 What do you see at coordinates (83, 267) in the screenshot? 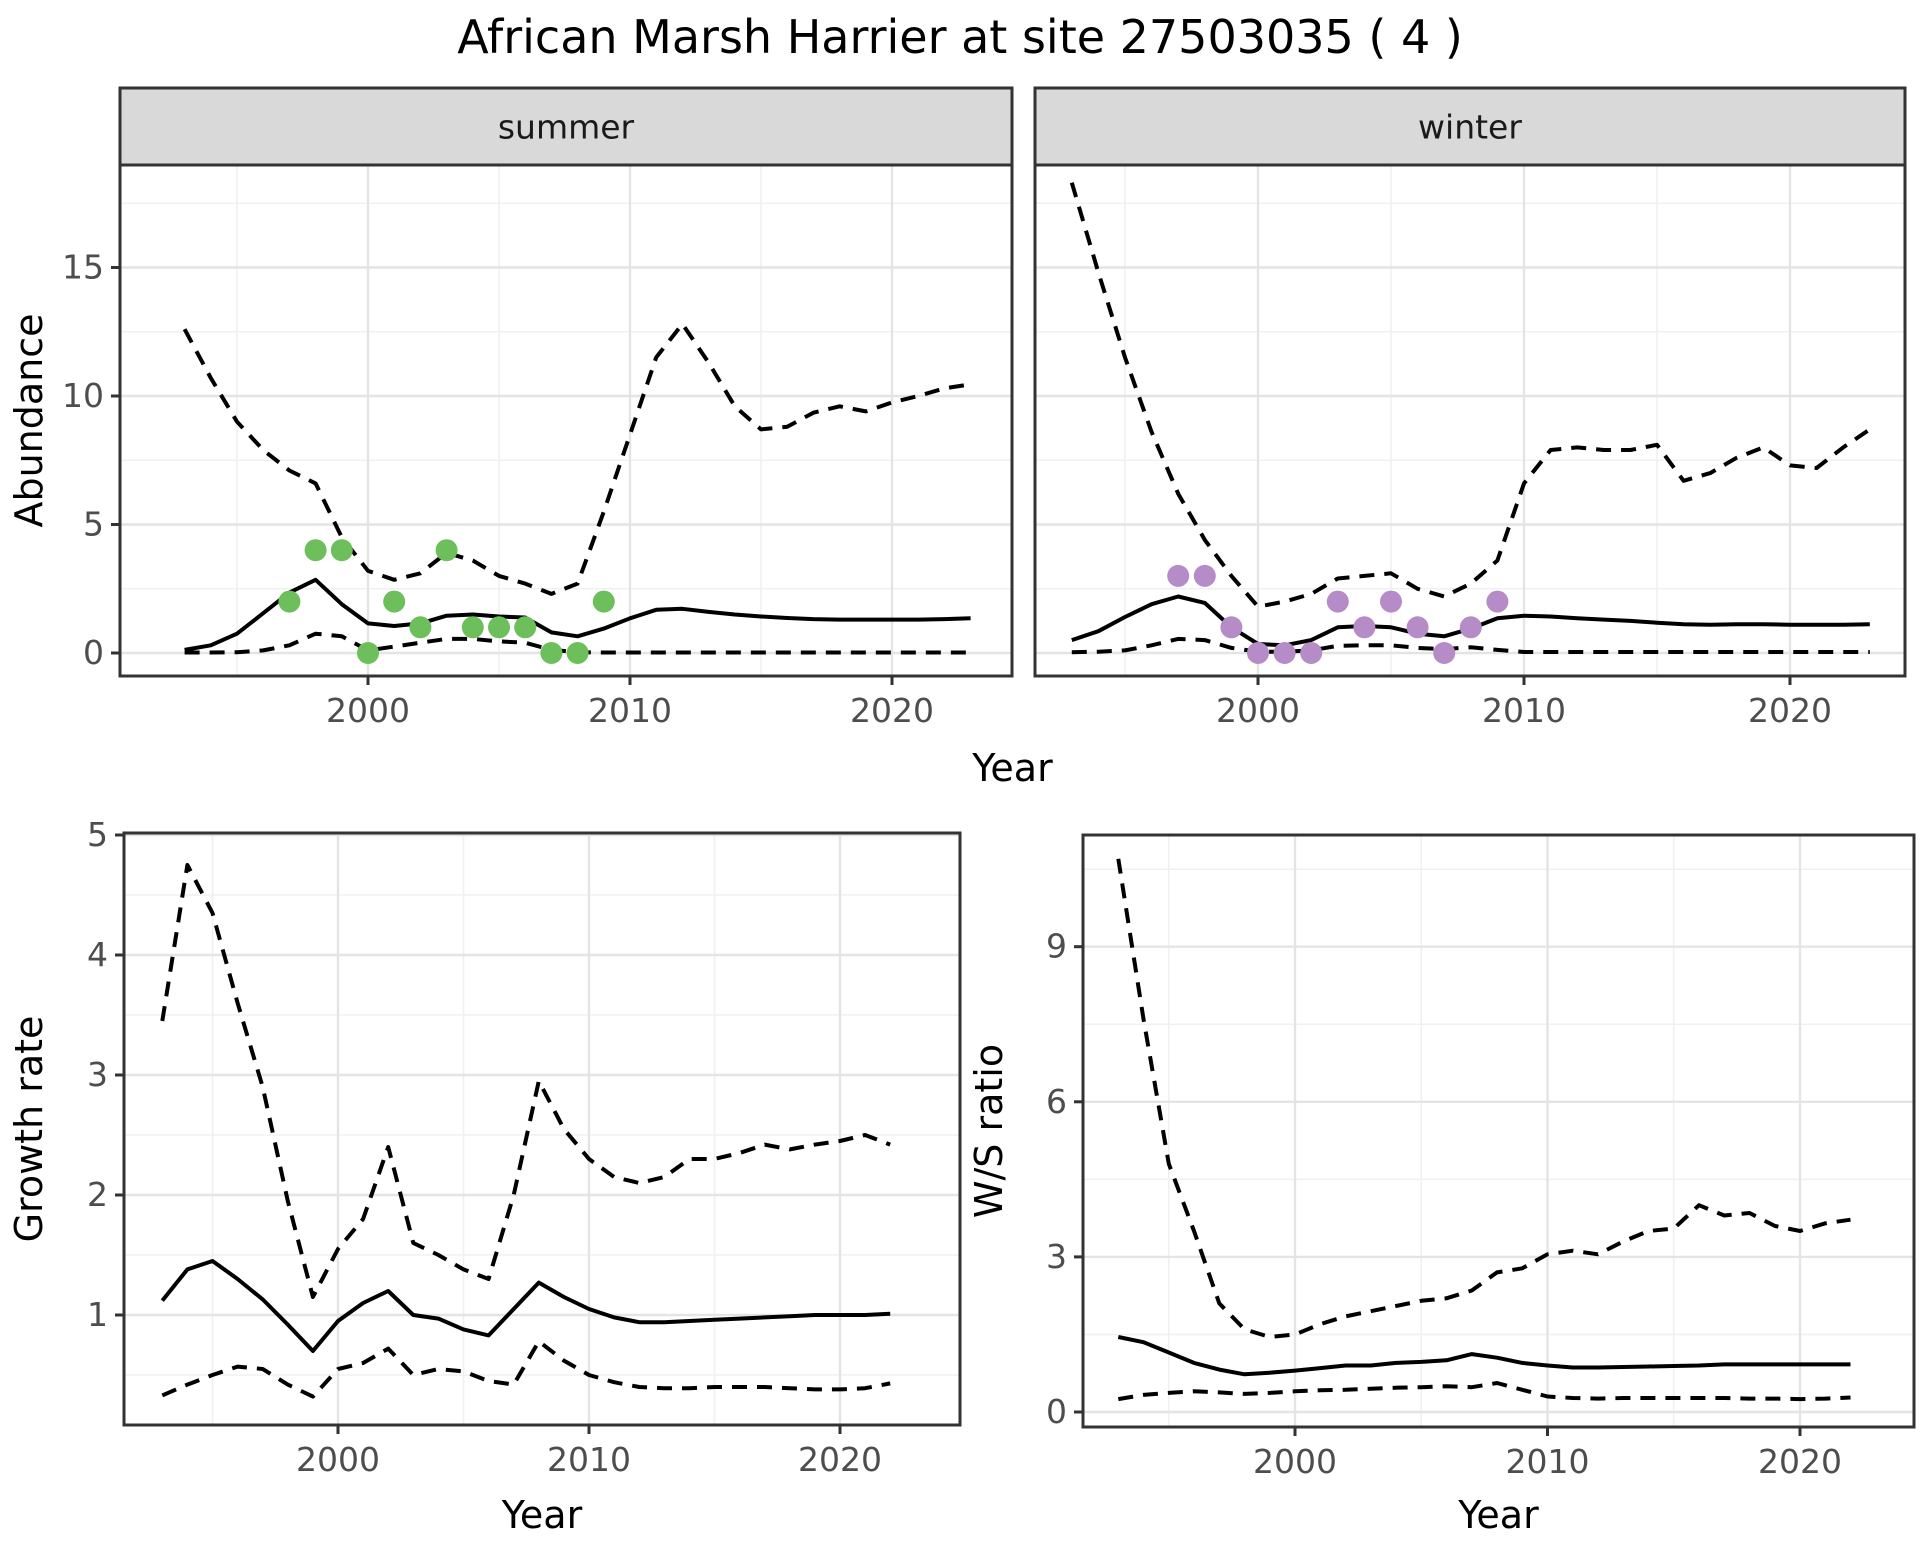
I see `y-axis-tick-label: 15` at bounding box center [83, 267].